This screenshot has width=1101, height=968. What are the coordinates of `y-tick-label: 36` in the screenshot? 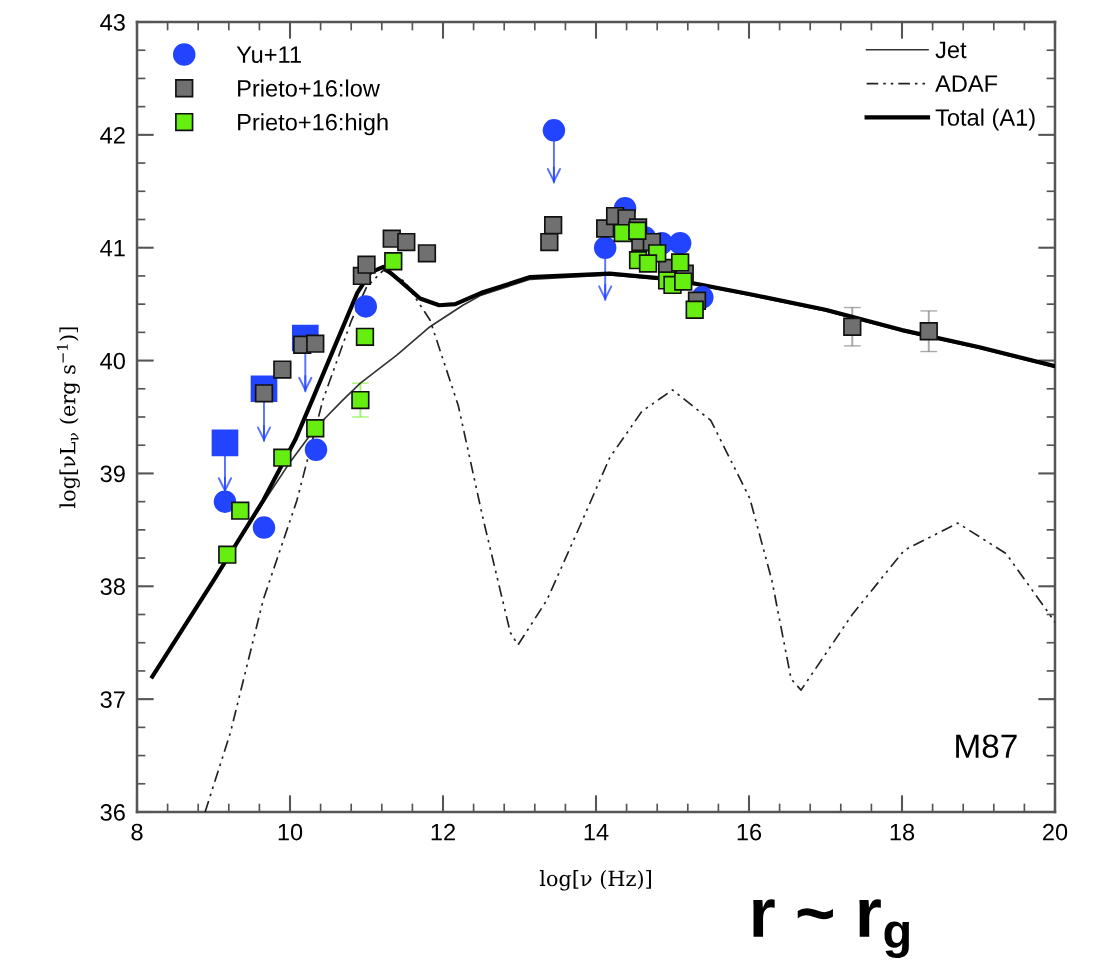 It's located at (112, 812).